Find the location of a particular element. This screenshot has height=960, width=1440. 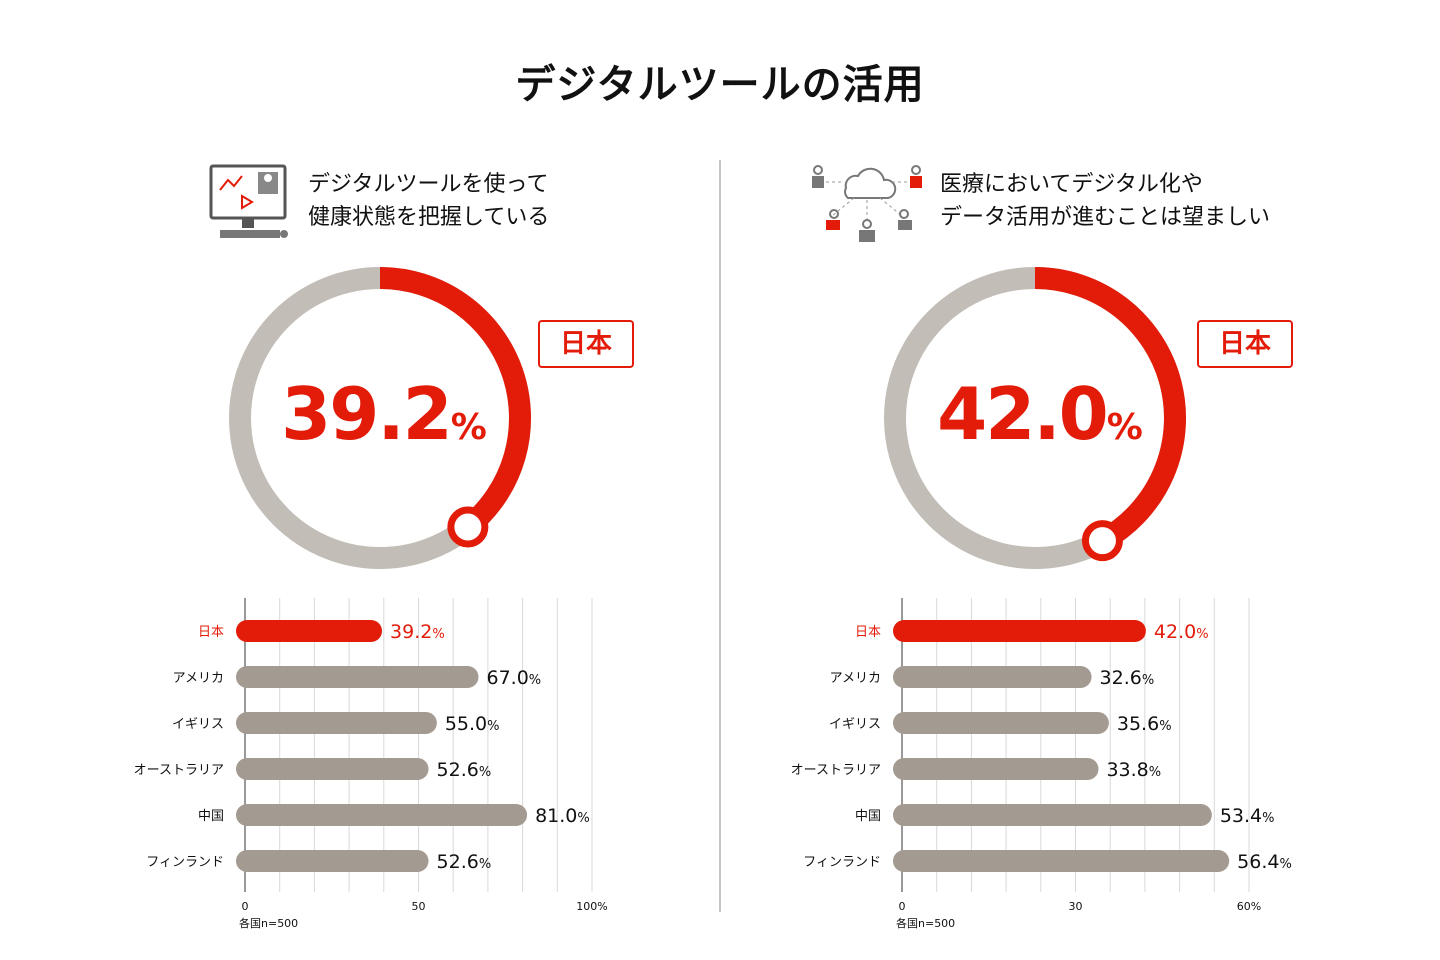

heading-line-2: データ活用が進むことは望ましい is located at coordinates (1105, 217).